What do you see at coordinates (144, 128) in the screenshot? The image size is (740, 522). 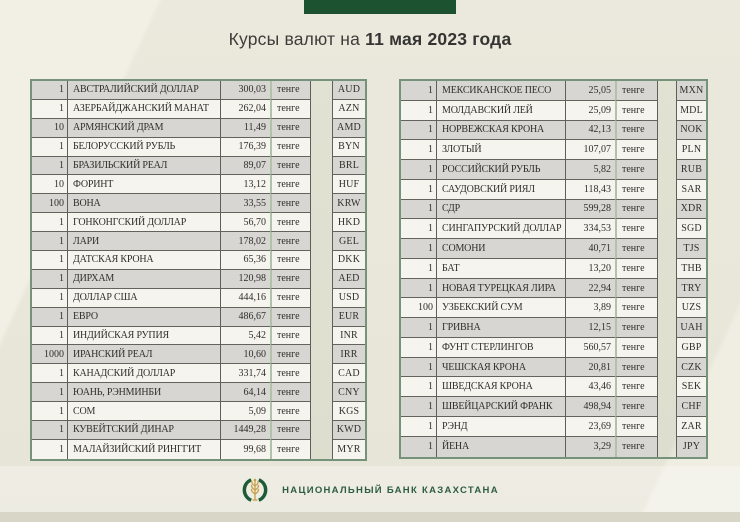 I see `currency-name-cell: АРМЯНСКИЙ ДРАМ` at bounding box center [144, 128].